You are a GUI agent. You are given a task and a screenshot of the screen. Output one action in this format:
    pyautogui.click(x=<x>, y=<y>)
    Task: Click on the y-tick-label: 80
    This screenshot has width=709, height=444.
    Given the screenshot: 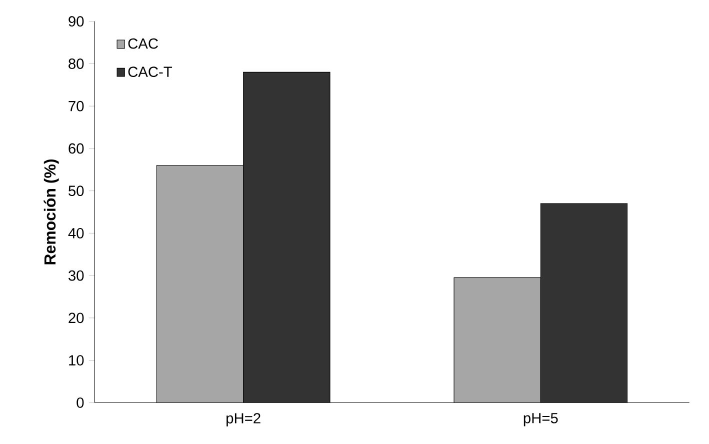 What is the action you would take?
    pyautogui.click(x=76, y=63)
    